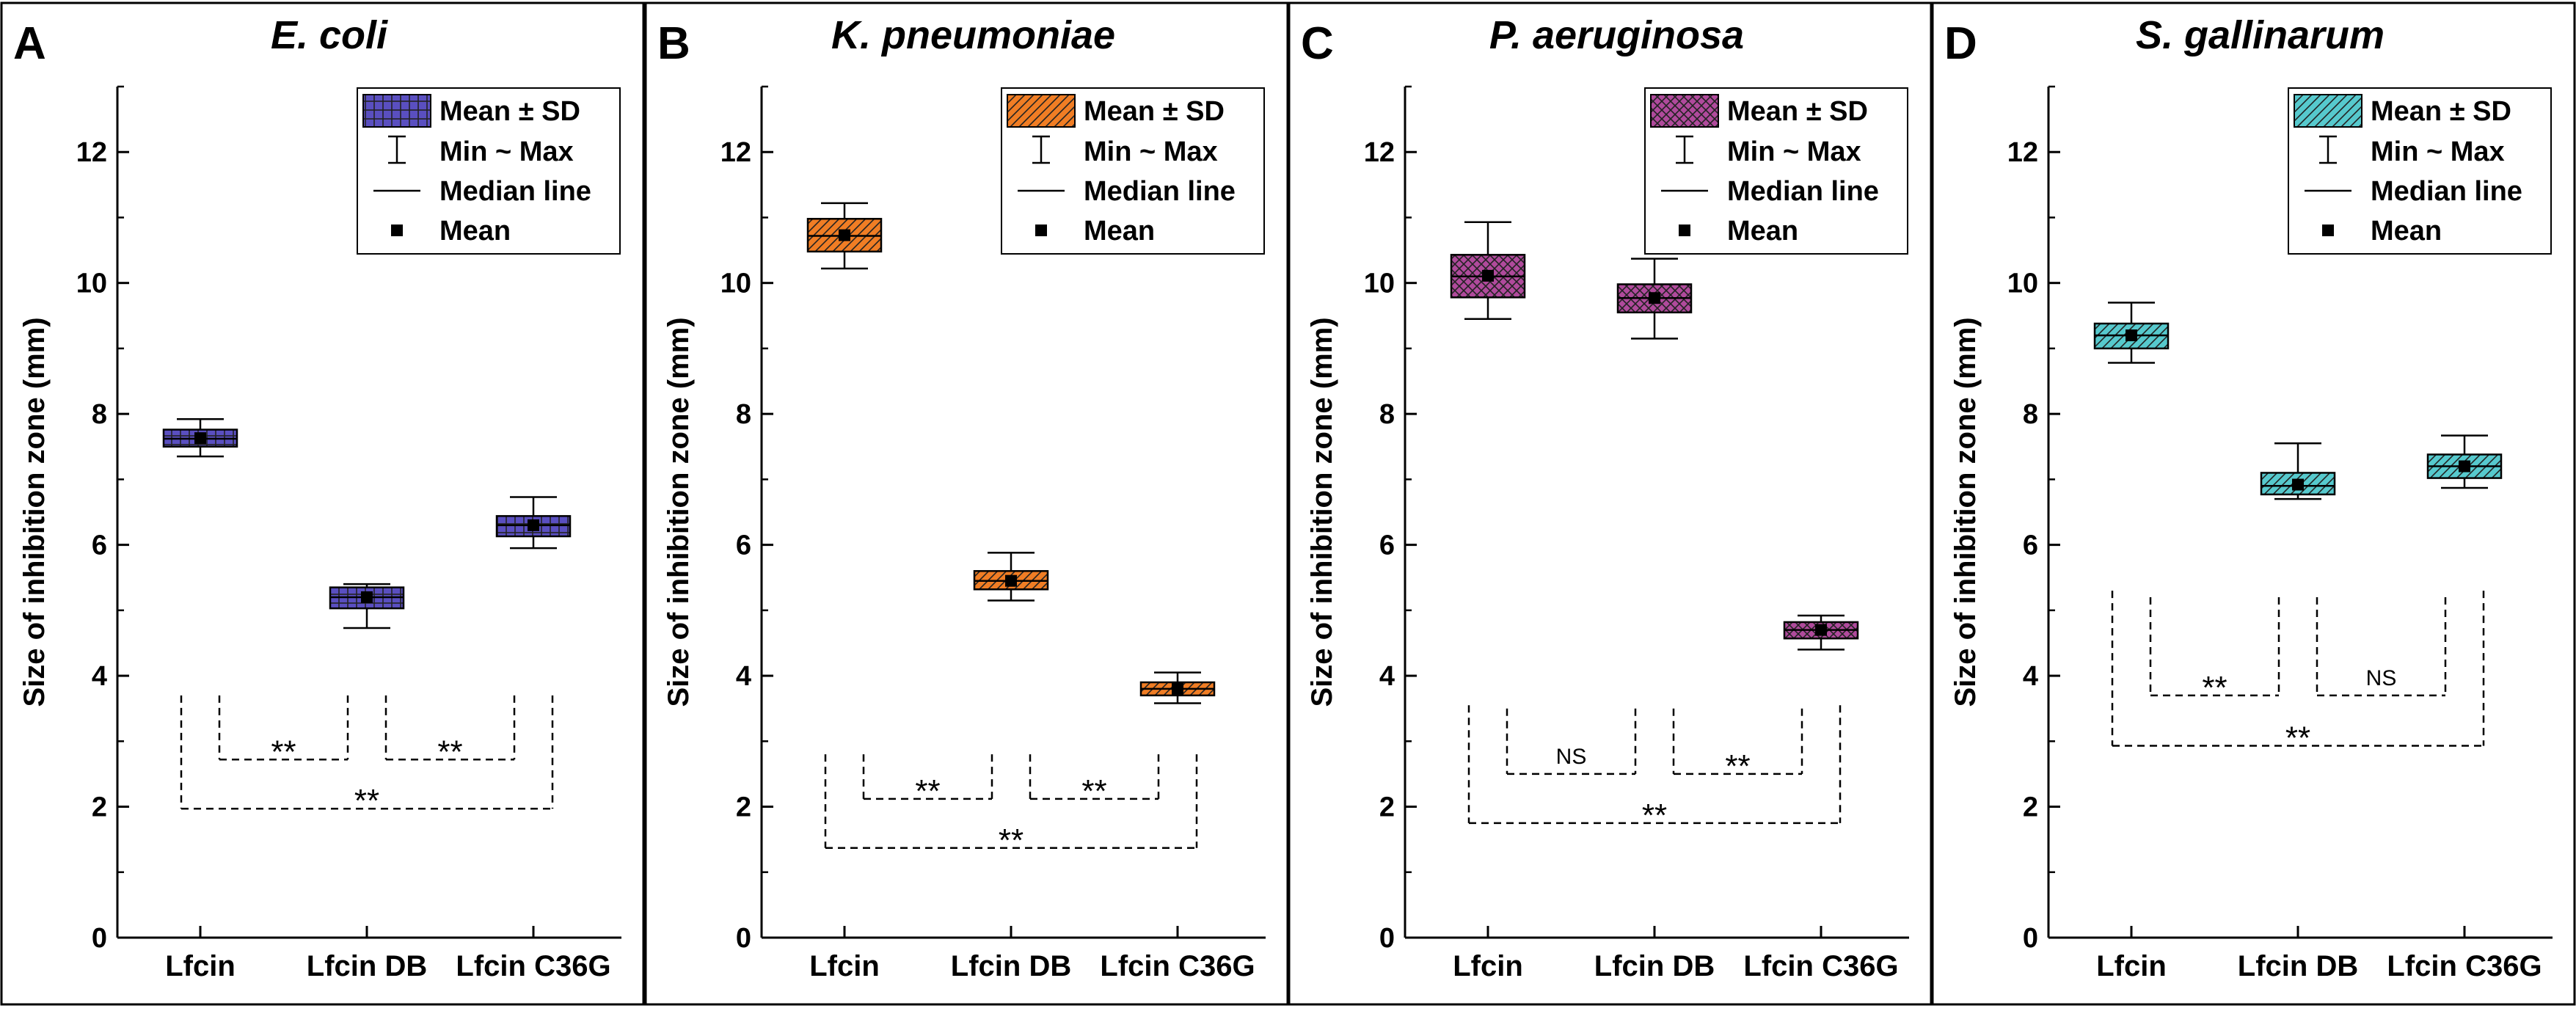 This screenshot has width=2576, height=1011. I want to click on panel-letter: A, so click(30, 44).